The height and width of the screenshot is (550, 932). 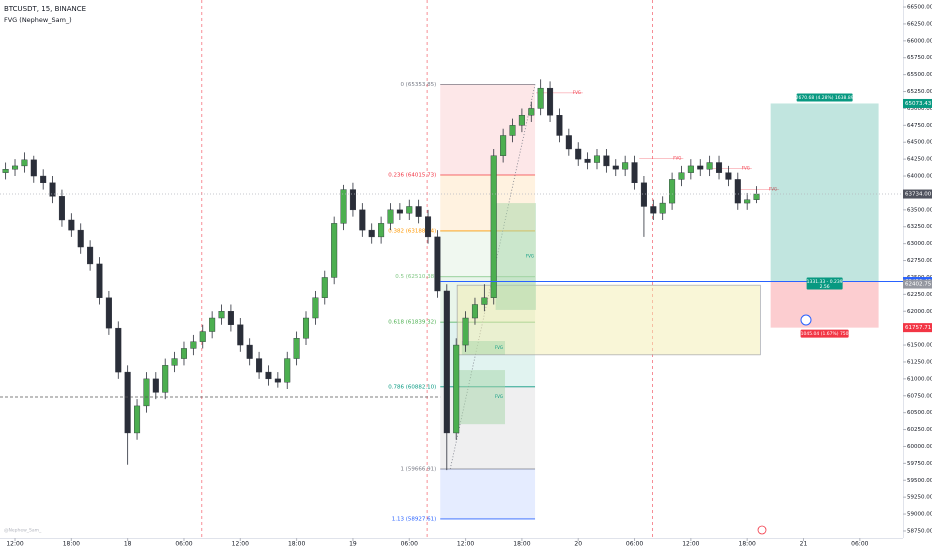 What do you see at coordinates (418, 85) in the screenshot?
I see `fib-label: 0 (65353.85)` at bounding box center [418, 85].